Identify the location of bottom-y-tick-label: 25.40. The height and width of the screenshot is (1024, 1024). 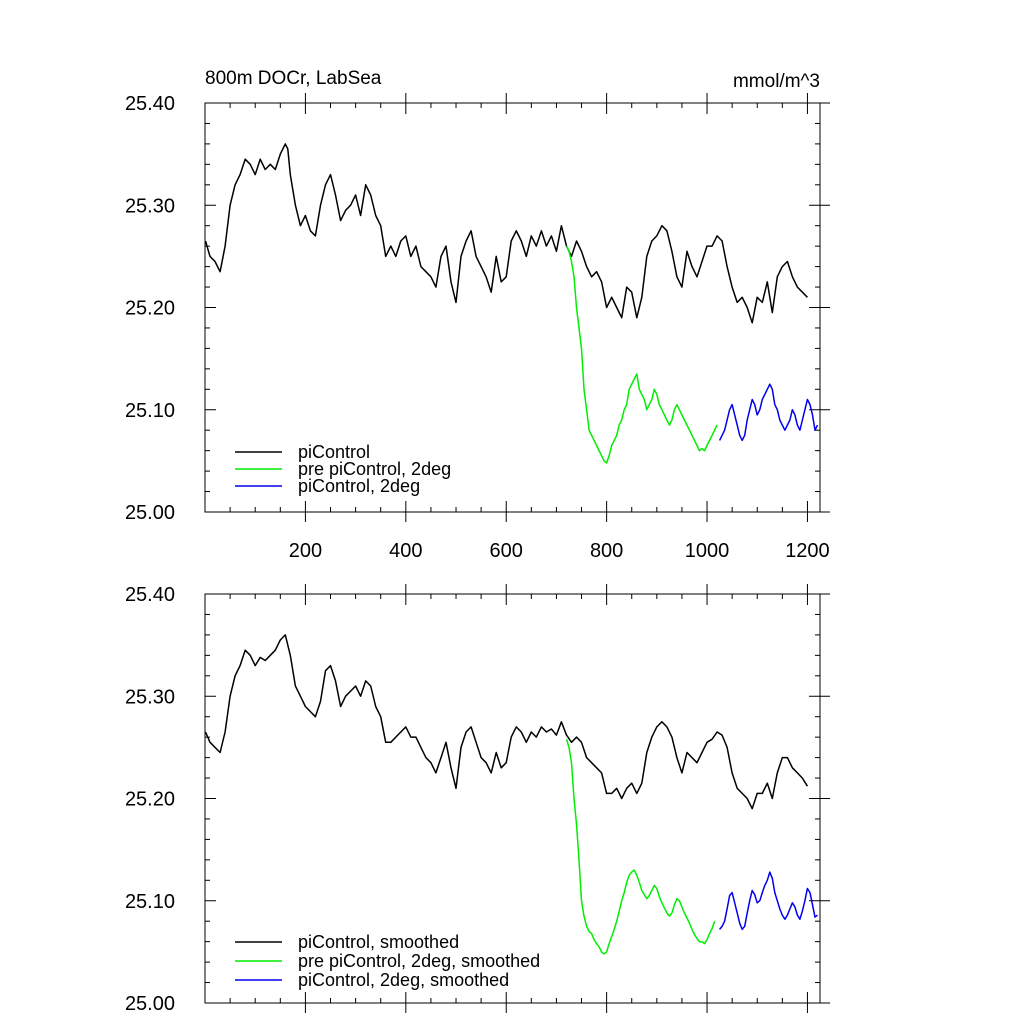
(150, 595).